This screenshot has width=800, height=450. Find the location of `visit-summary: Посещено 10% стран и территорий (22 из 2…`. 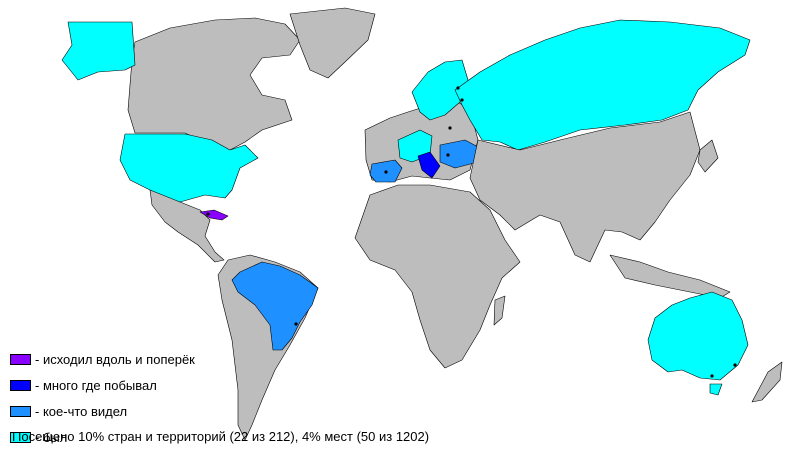

visit-summary: Посещено 10% стран и территорий (22 из 2… is located at coordinates (221, 436).